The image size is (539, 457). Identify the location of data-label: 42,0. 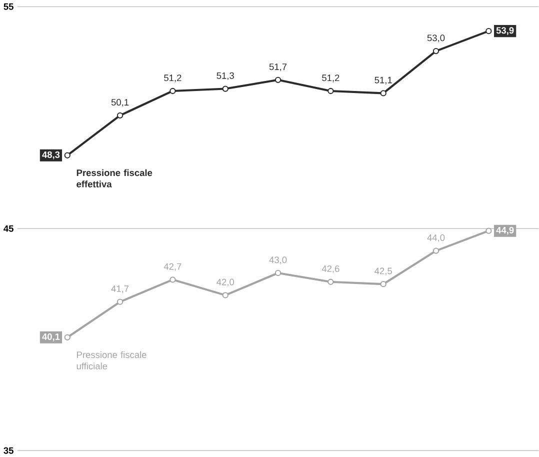
(225, 282).